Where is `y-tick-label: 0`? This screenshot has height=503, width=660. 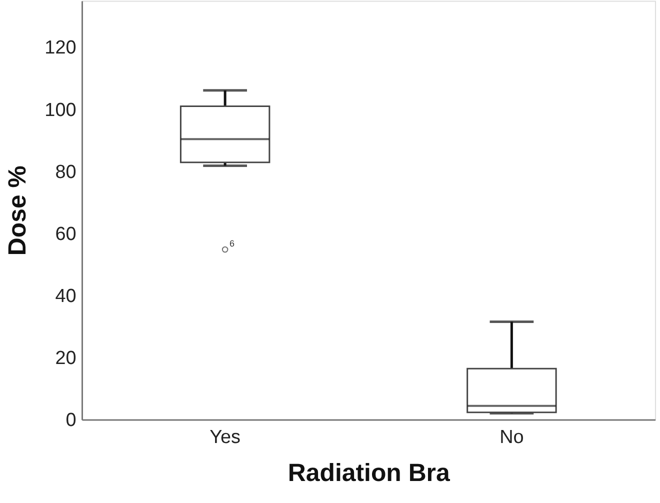 y-tick-label: 0 is located at coordinates (71, 420).